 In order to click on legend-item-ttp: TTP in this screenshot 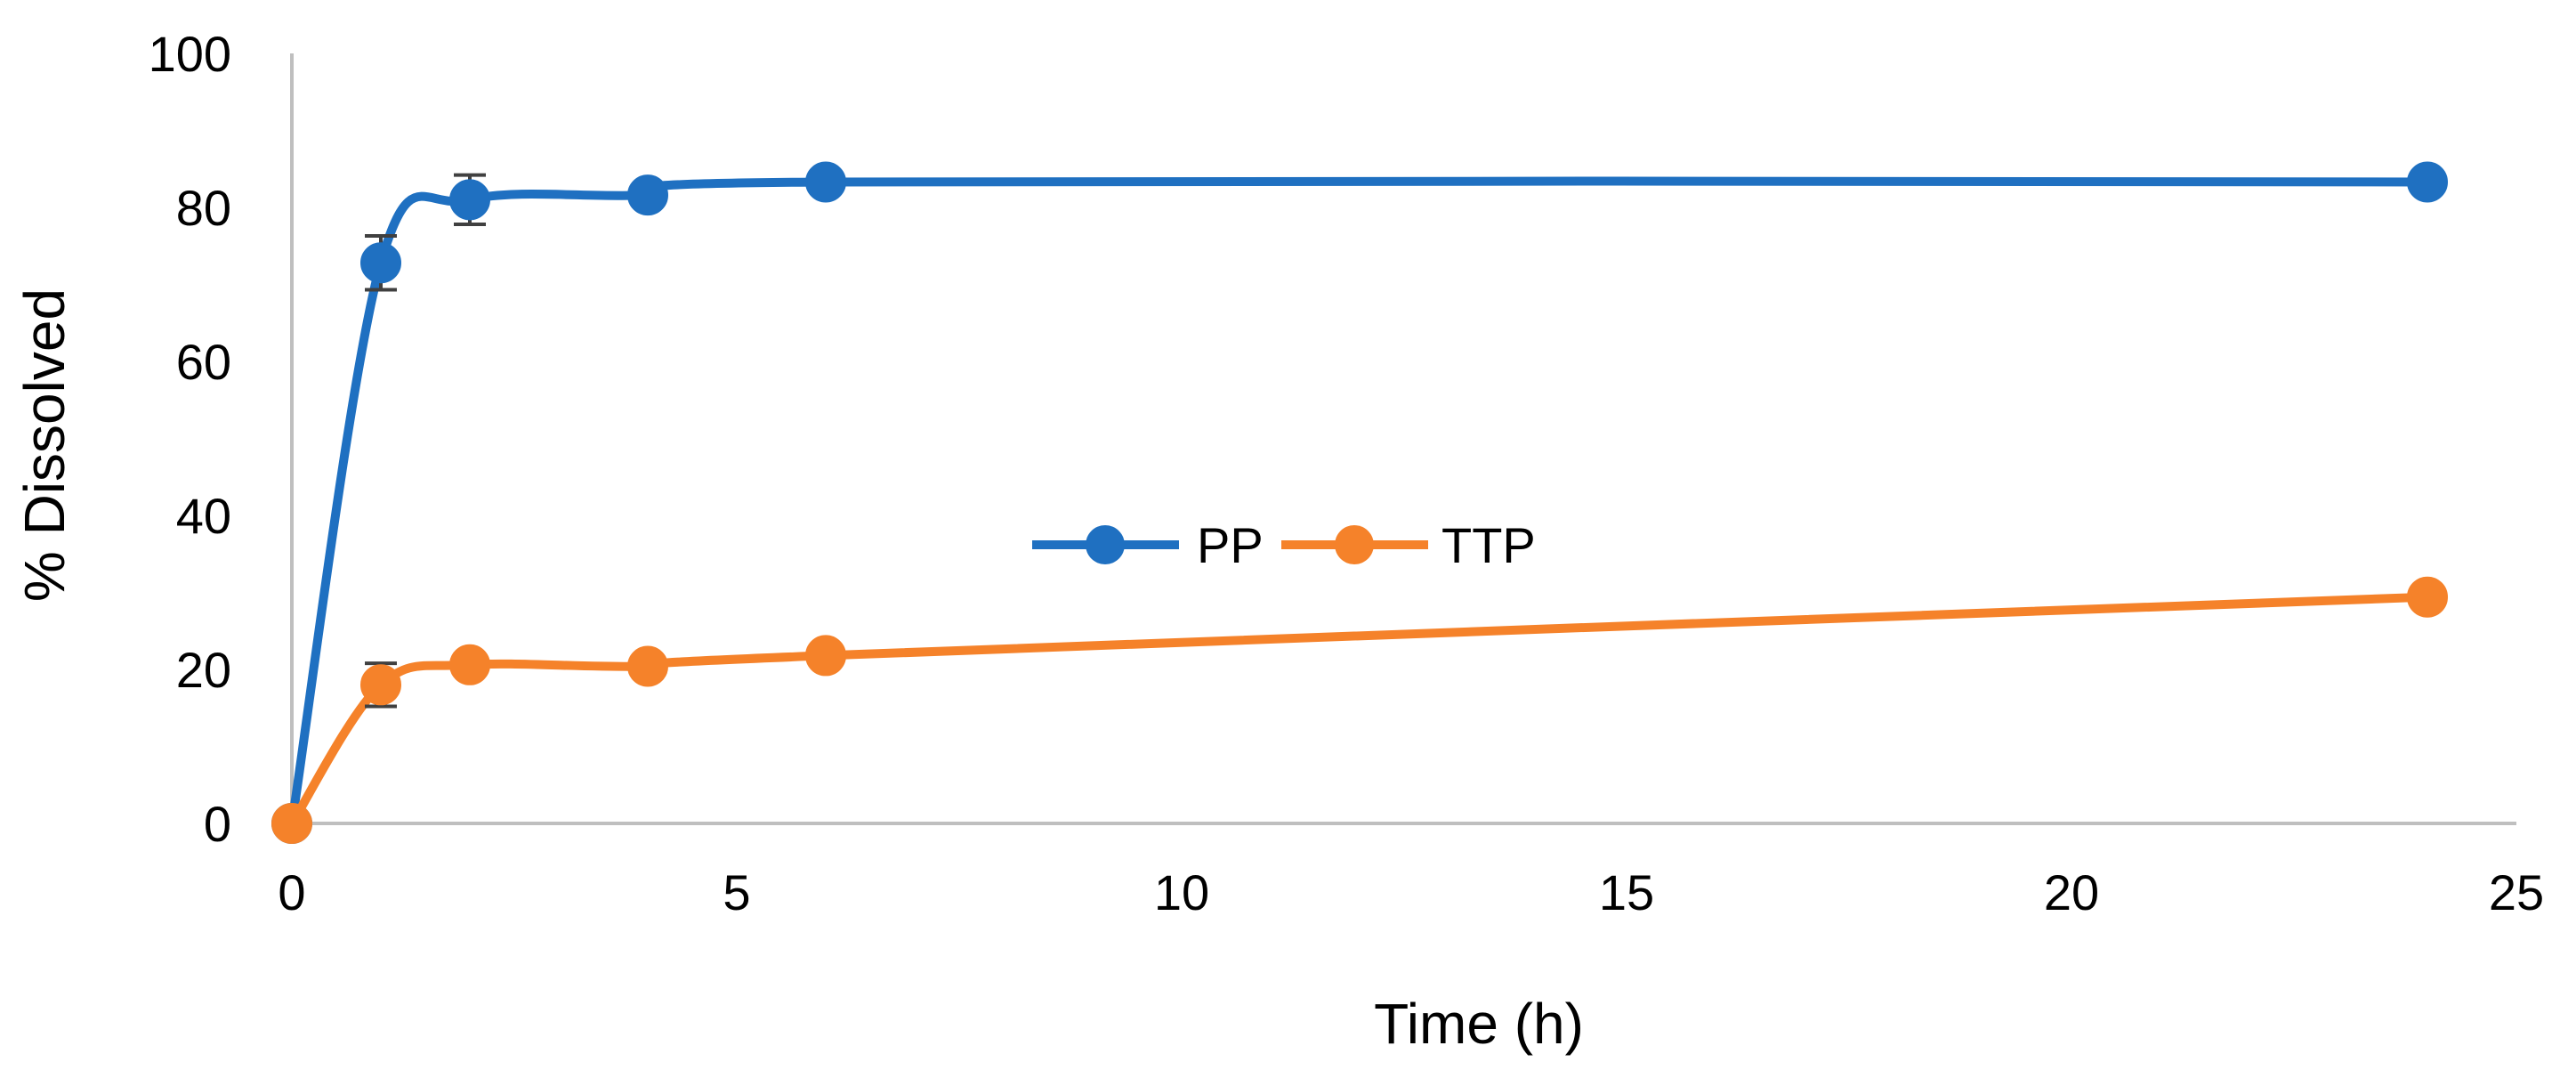, I will do `click(1408, 545)`.